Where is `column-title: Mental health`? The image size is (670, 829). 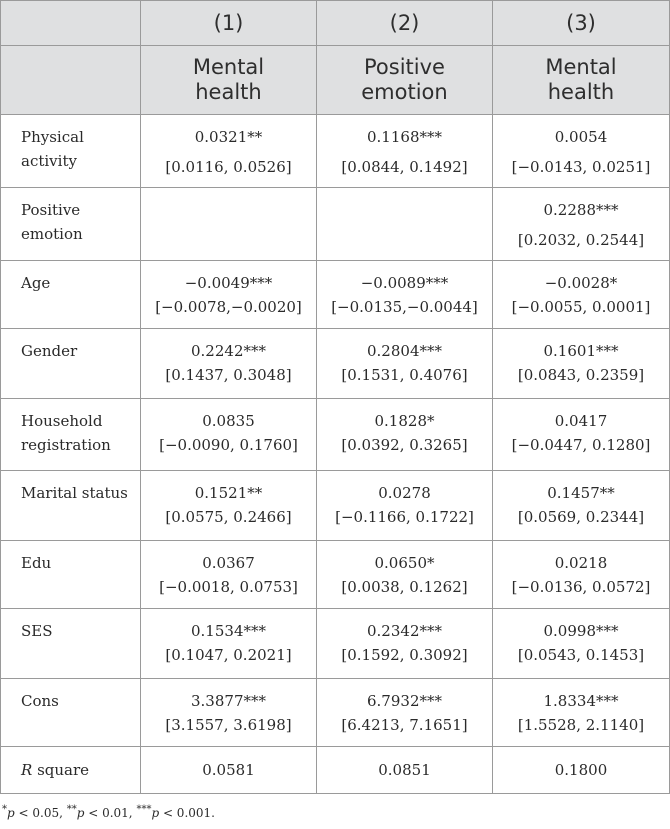 column-title: Mental health is located at coordinates (581, 80).